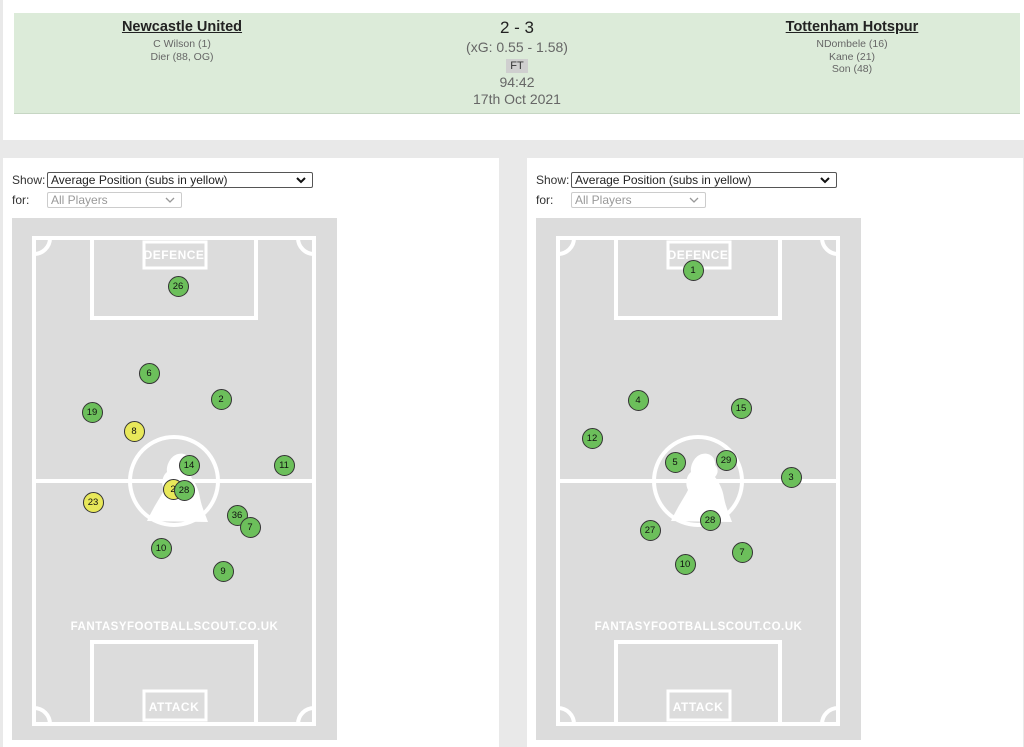 The height and width of the screenshot is (747, 1024). Describe the element at coordinates (693, 270) in the screenshot. I see `player-marker: 1` at that location.